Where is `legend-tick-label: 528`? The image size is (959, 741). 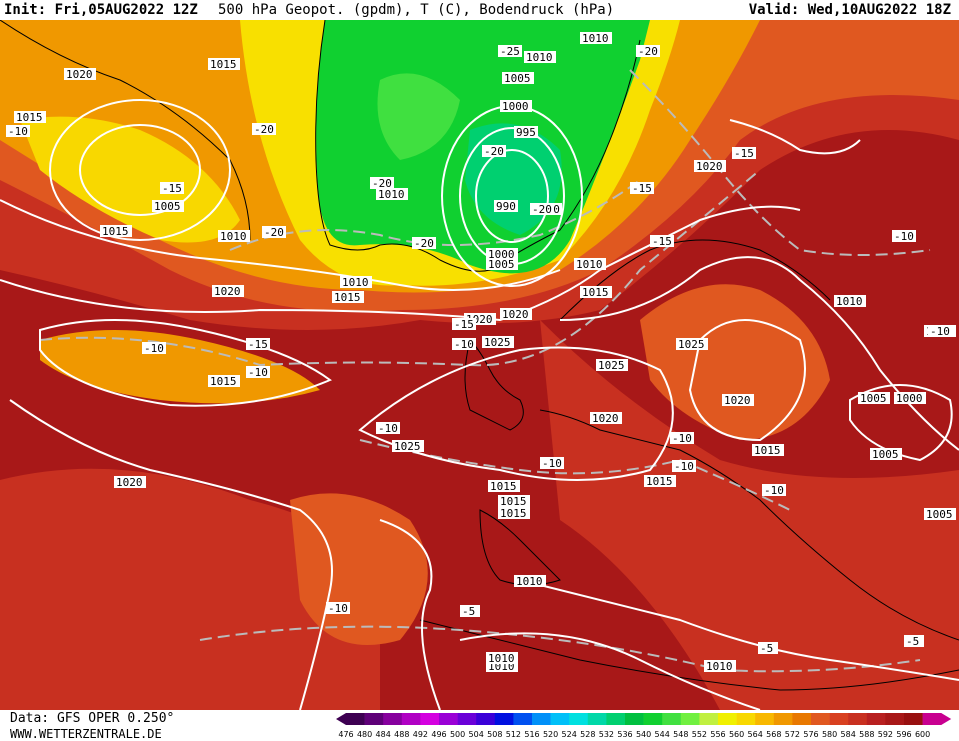
legend-tick-label: 528 is located at coordinates (587, 734).